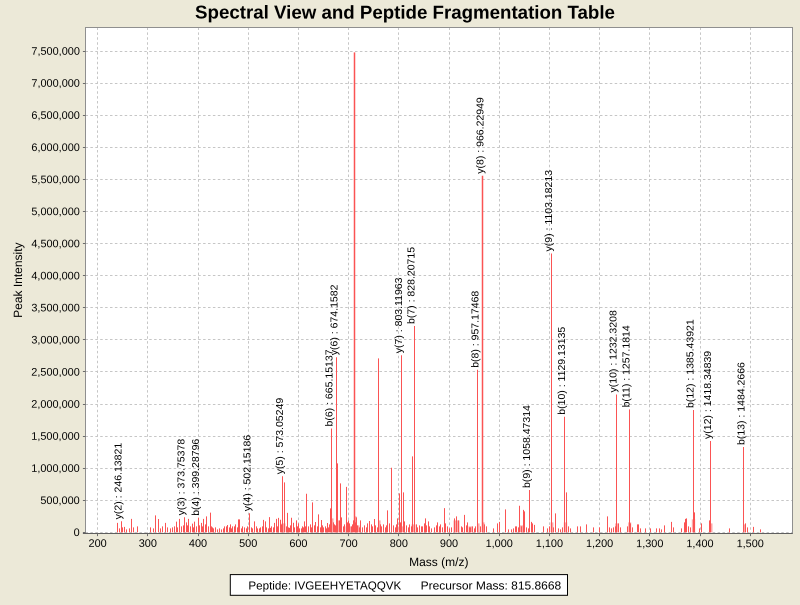 Image resolution: width=800 pixels, height=605 pixels. I want to click on svg-text: b(10) : 1129.13135, so click(562, 371).